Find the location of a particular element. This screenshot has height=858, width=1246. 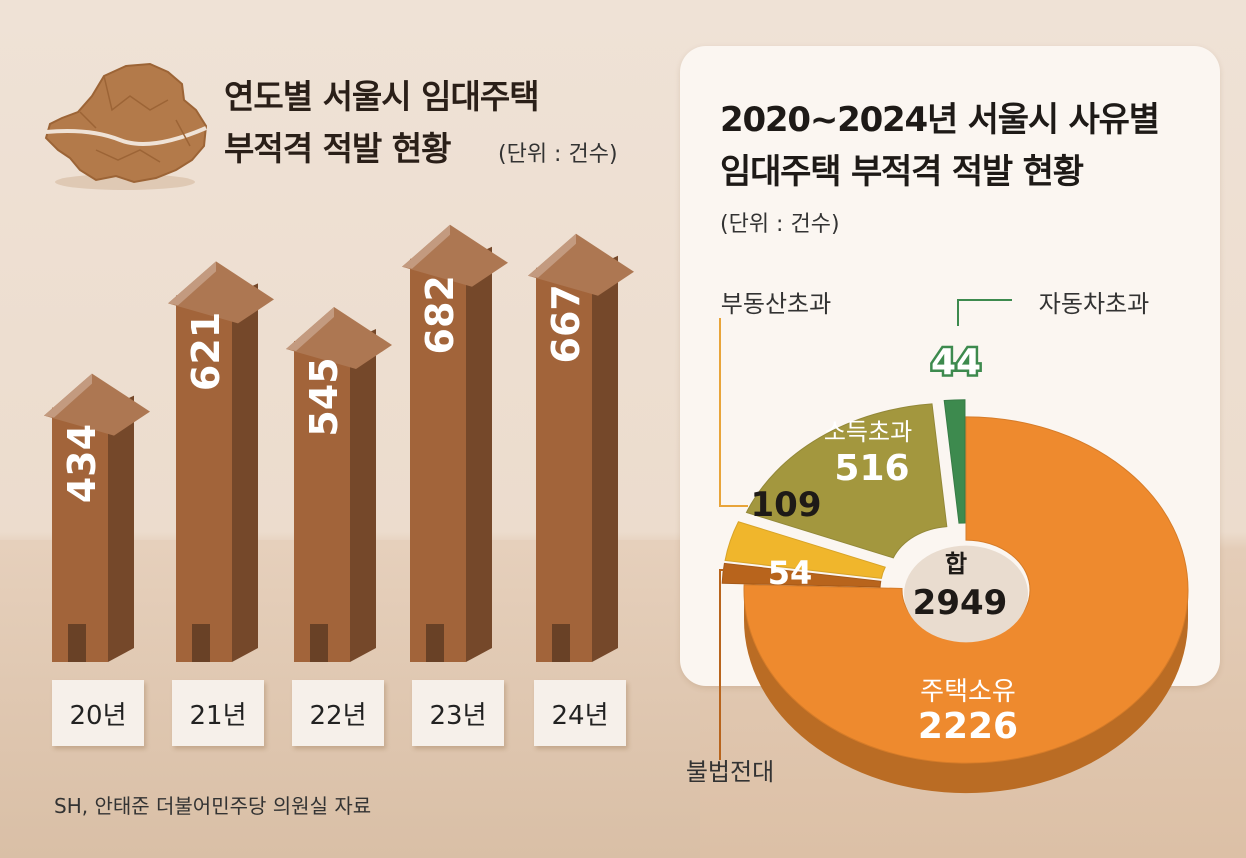

category-label-23: 23년 is located at coordinates (458, 713).